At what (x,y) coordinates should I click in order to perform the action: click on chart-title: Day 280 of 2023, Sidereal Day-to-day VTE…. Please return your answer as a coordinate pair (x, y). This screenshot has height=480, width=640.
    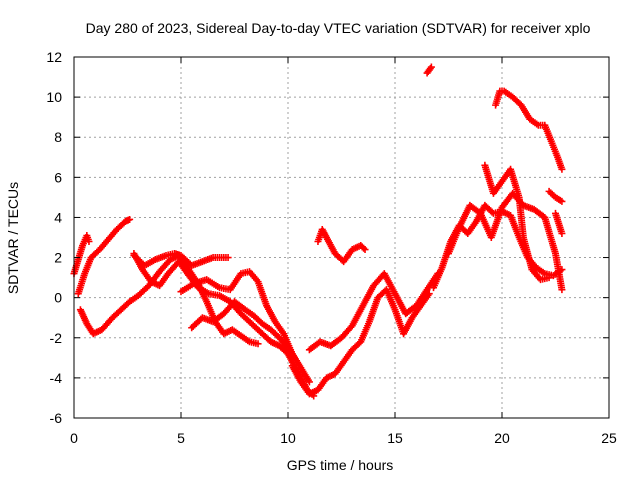
    Looking at the image, I should click on (338, 28).